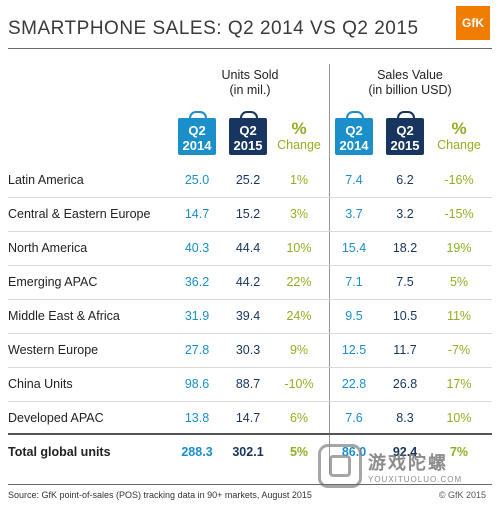  I want to click on cell-value-2014: 15.4, so click(354, 248).